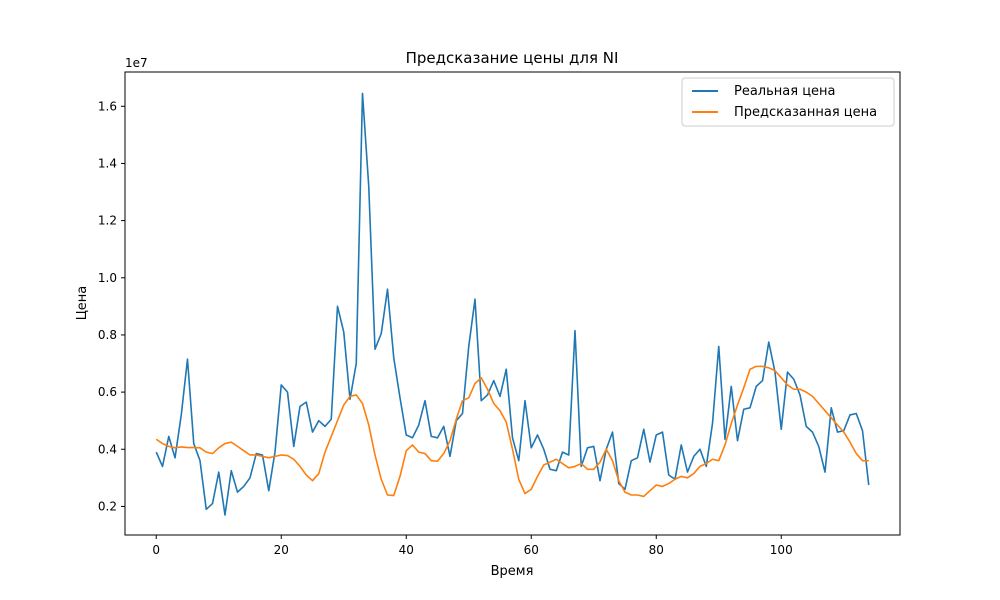  Describe the element at coordinates (281, 550) in the screenshot. I see `x-tick-label: 20` at that location.